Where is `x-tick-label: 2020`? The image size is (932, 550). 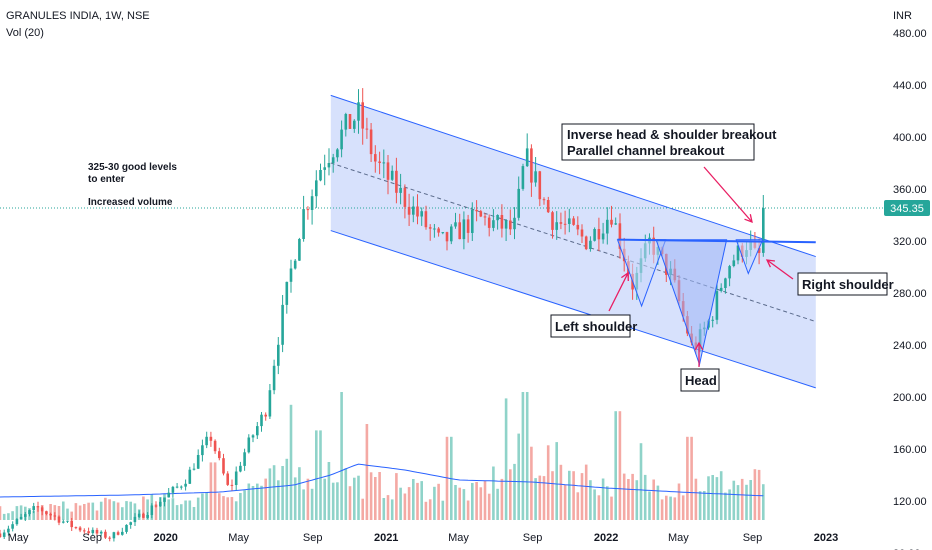 x-tick-label: 2020 is located at coordinates (165, 538).